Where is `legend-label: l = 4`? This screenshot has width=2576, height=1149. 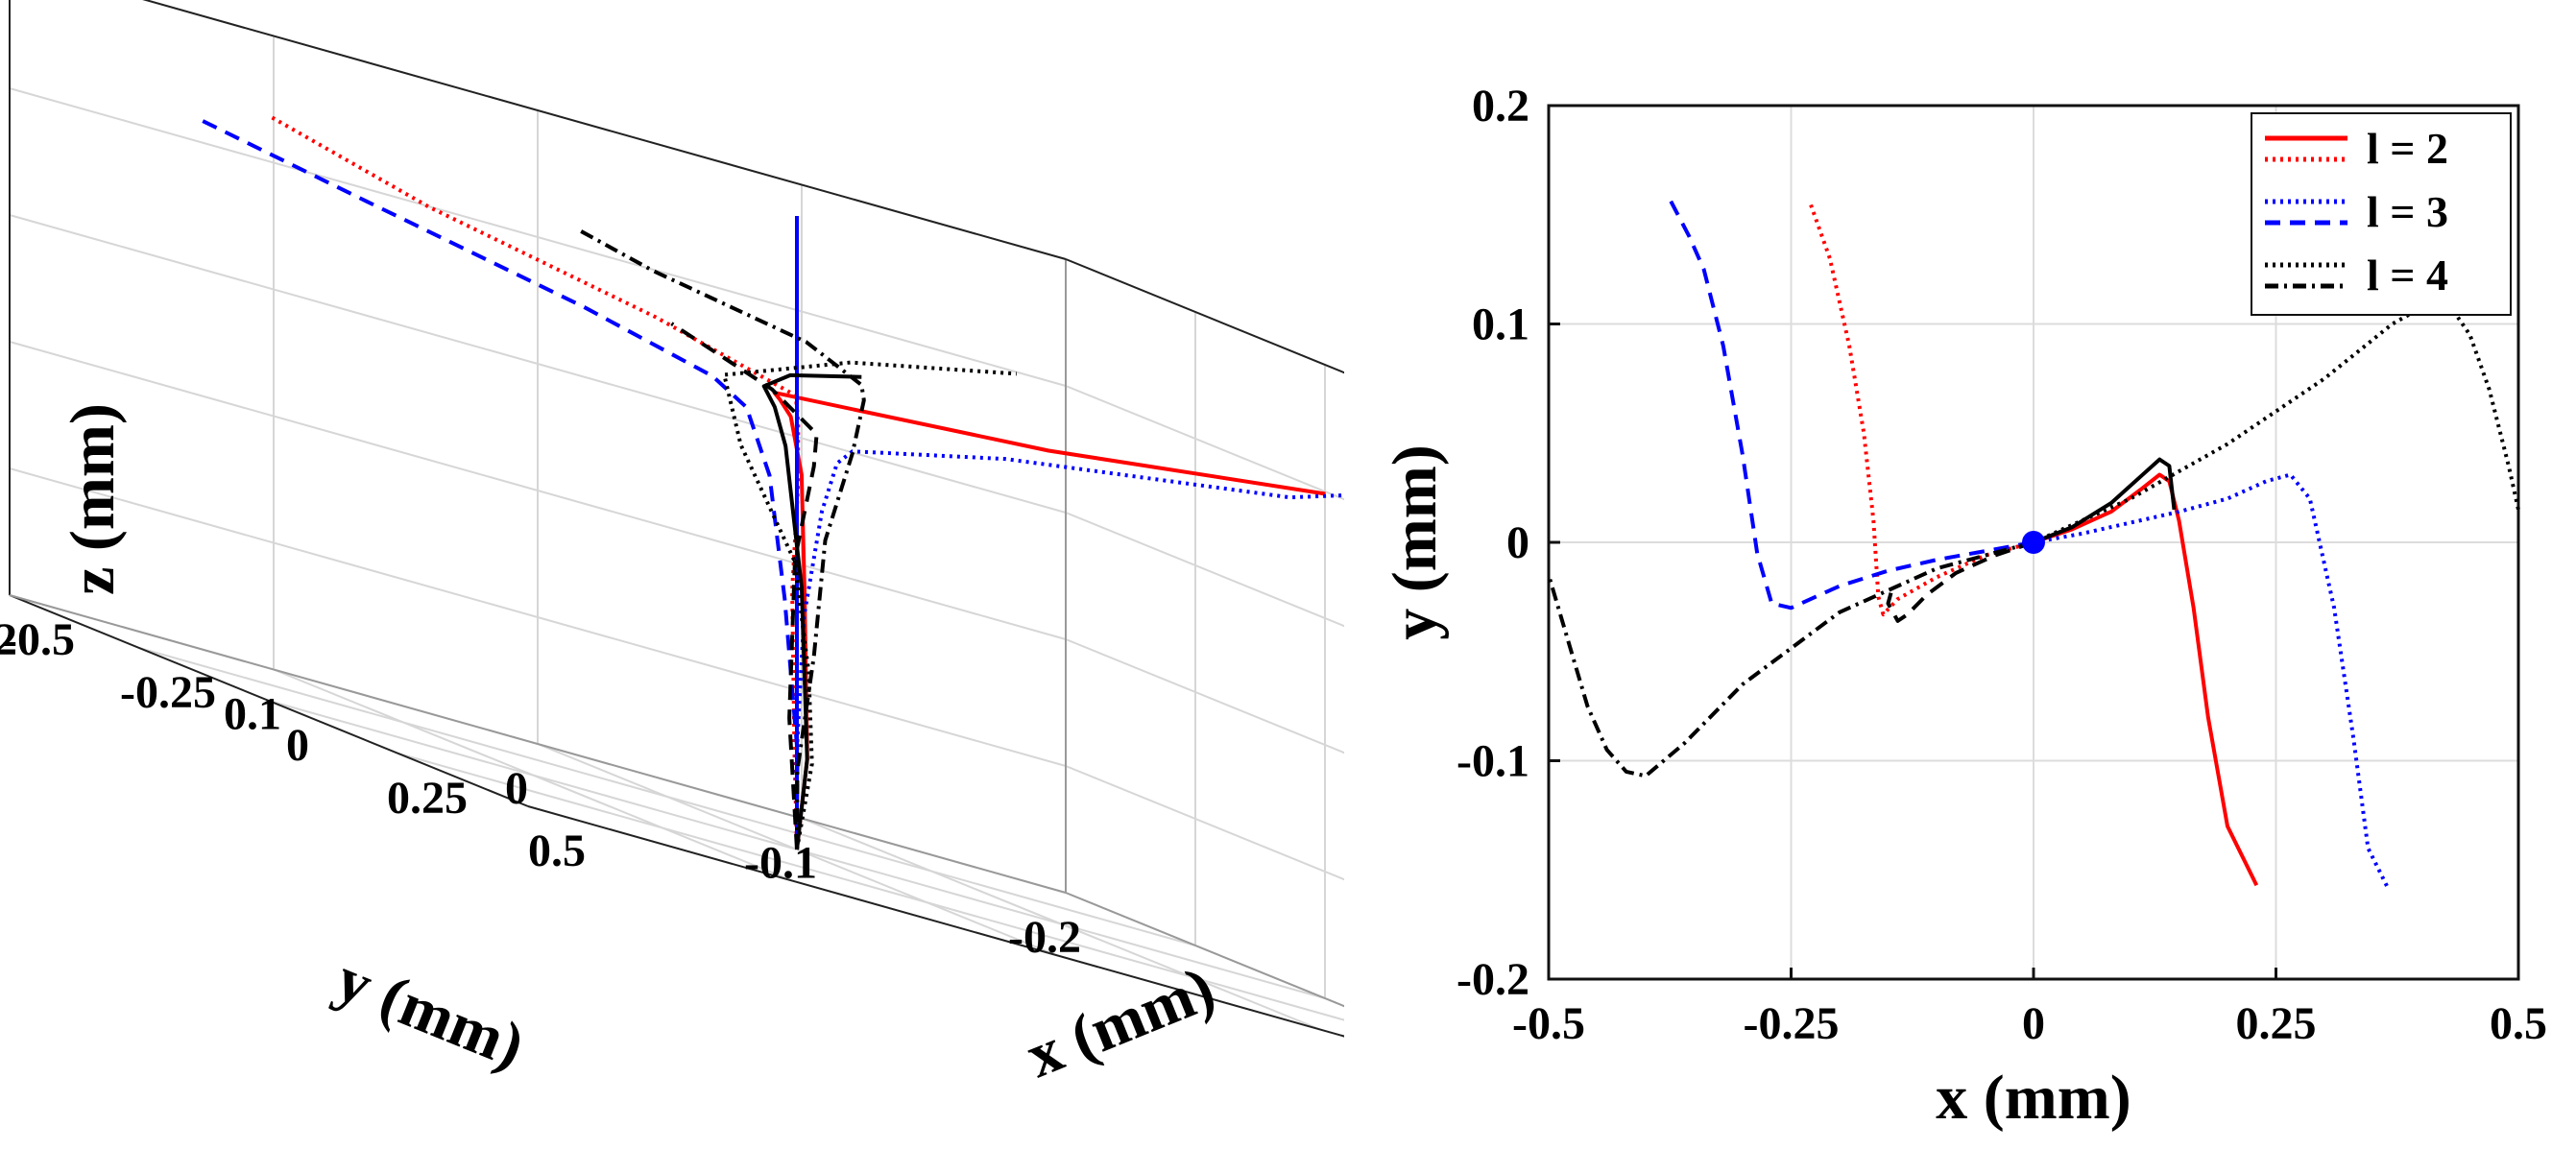 legend-label: l = 4 is located at coordinates (2407, 275).